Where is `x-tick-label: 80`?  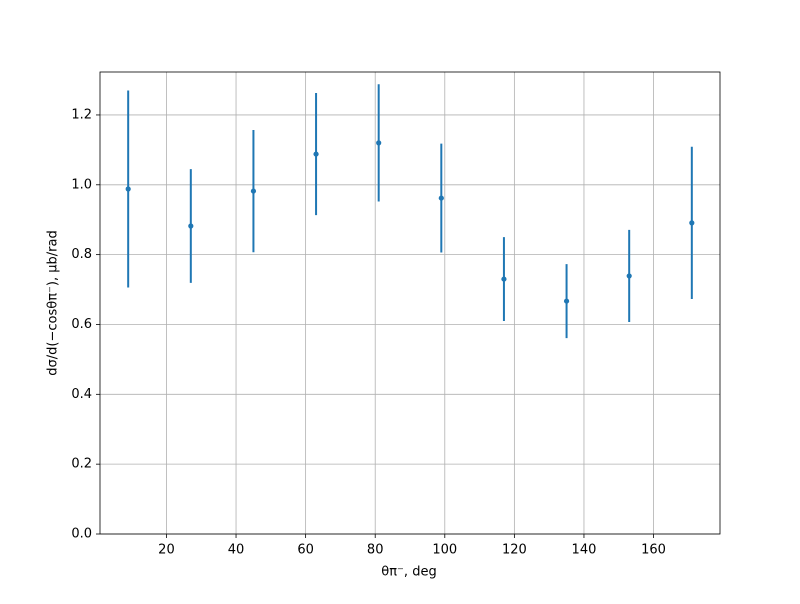
x-tick-label: 80 is located at coordinates (375, 550).